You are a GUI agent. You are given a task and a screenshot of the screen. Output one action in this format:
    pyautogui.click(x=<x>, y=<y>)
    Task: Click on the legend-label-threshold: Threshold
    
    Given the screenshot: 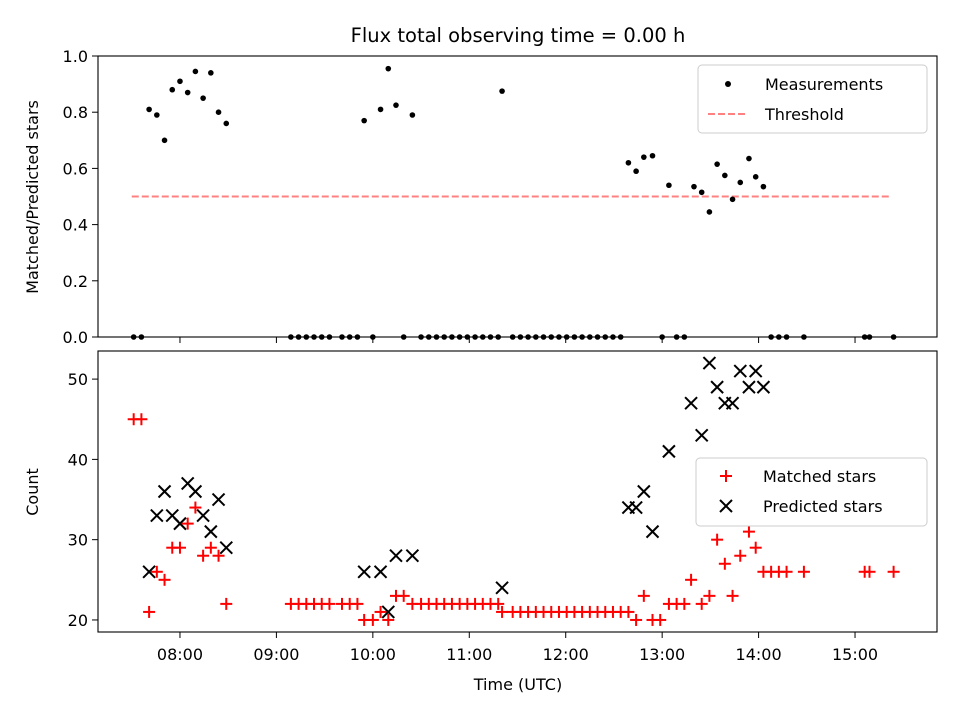 What is the action you would take?
    pyautogui.click(x=804, y=114)
    